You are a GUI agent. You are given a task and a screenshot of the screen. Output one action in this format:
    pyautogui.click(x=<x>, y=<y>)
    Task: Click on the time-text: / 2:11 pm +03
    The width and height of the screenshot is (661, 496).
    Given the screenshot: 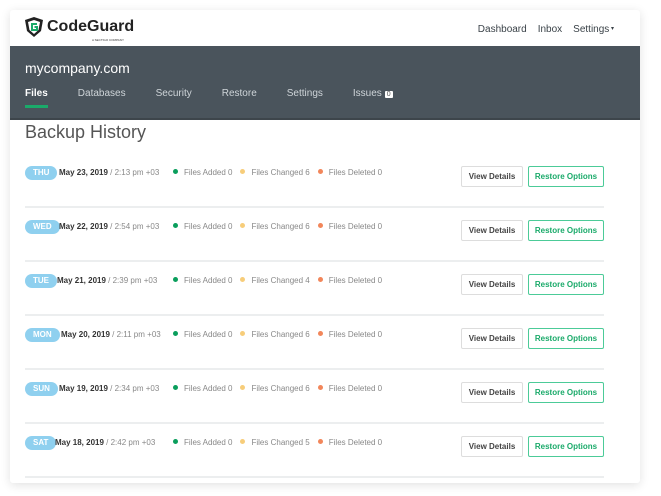 What is the action you would take?
    pyautogui.click(x=135, y=334)
    